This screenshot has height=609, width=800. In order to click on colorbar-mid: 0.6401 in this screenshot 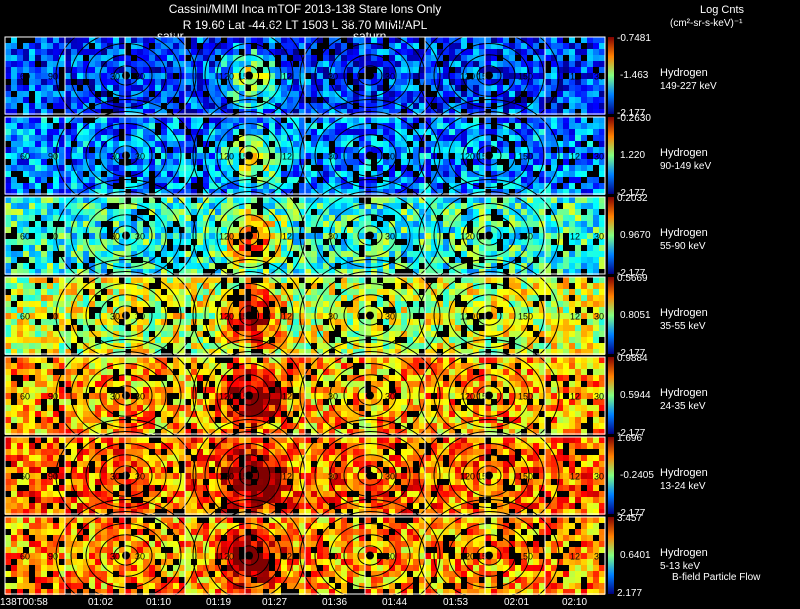, I will do `click(635, 555)`.